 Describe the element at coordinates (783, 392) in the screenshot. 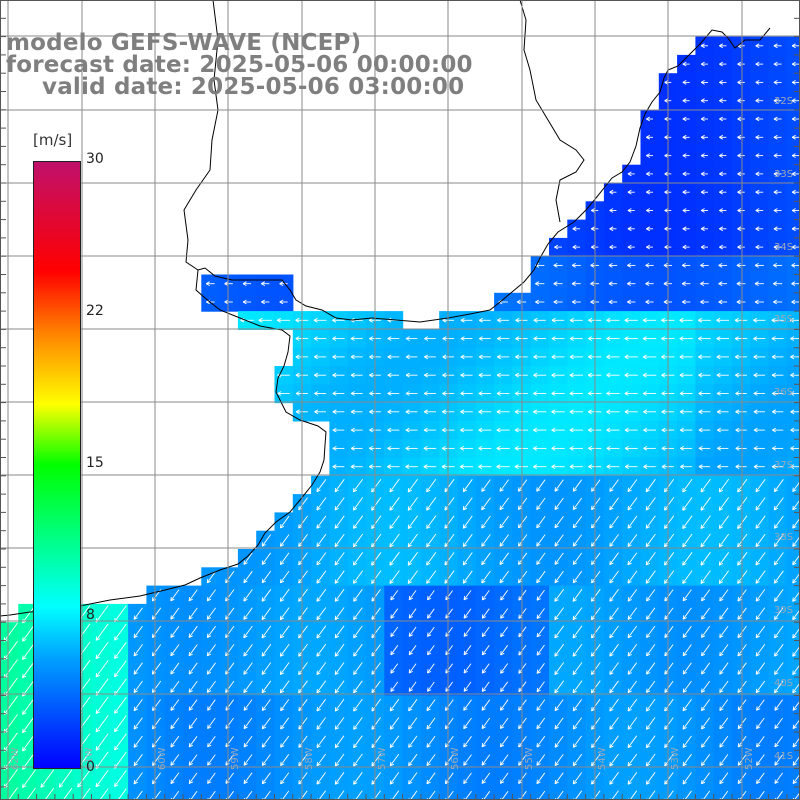

I see `latitude-label: 36S` at that location.